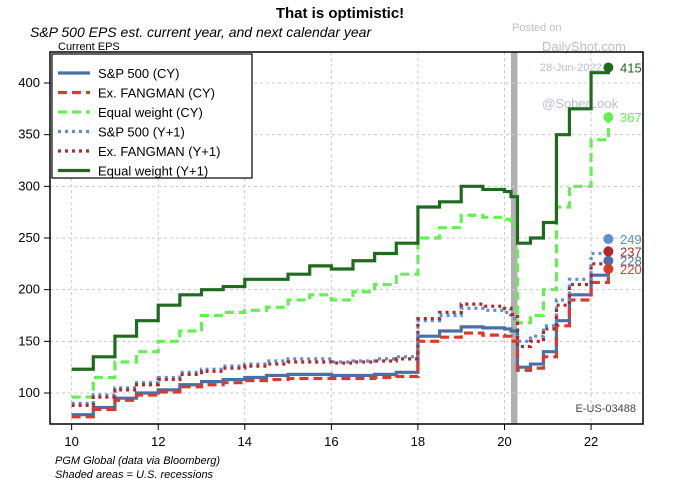 The width and height of the screenshot is (673, 500). What do you see at coordinates (158, 441) in the screenshot?
I see `x-tick-label: 12` at bounding box center [158, 441].